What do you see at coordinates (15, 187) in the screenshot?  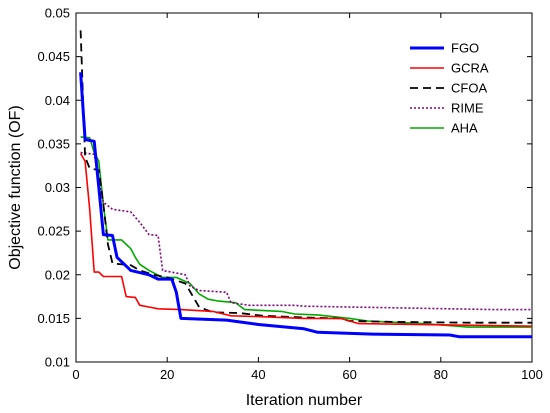 I see `y-axis-label: Objective function (OF)` at bounding box center [15, 187].